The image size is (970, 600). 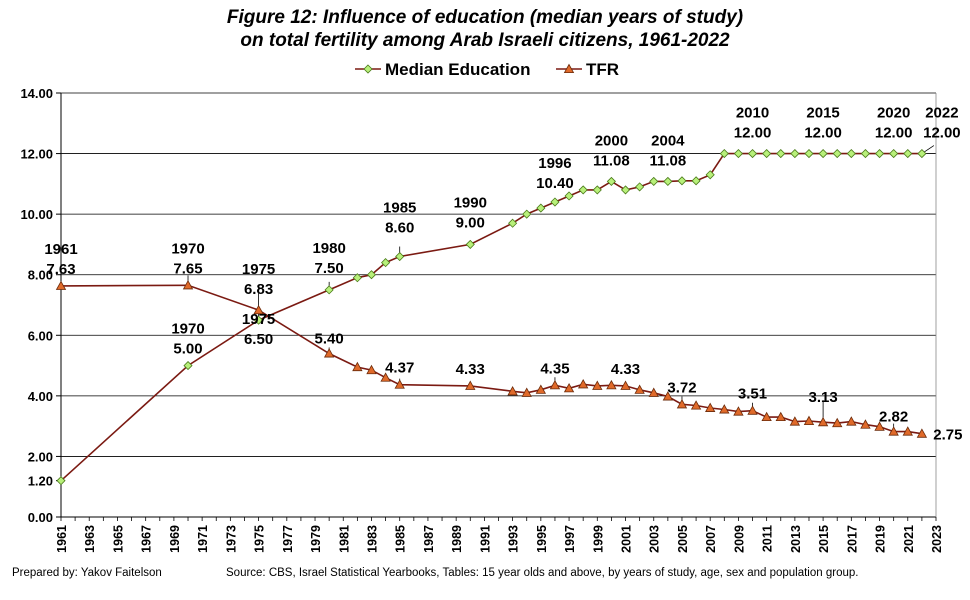 I want to click on x-tick-label: 1977, so click(x=288, y=539).